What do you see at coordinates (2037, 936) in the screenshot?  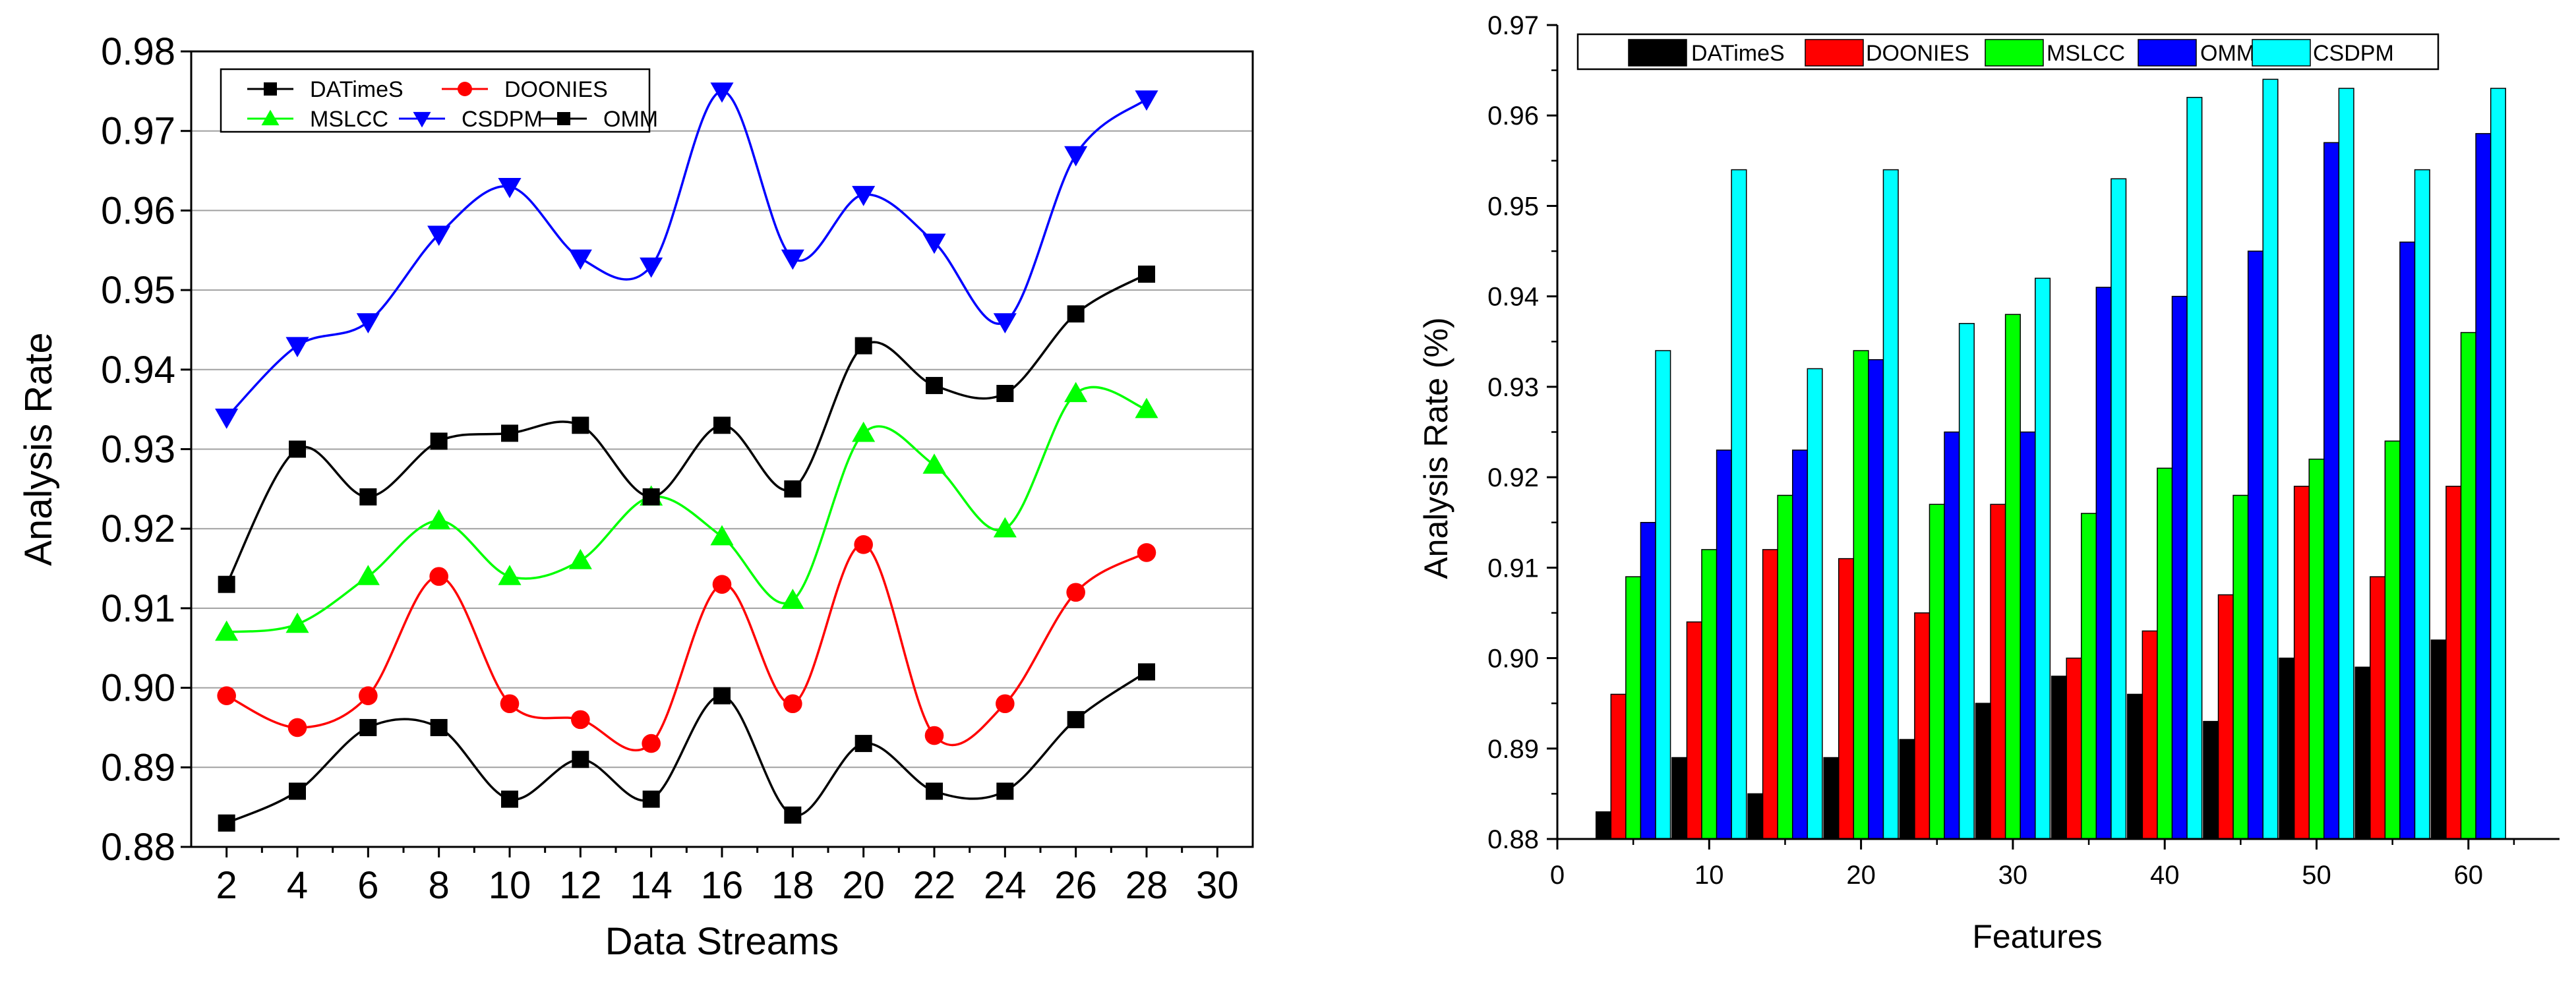 I see `x-axis-title: Features` at bounding box center [2037, 936].